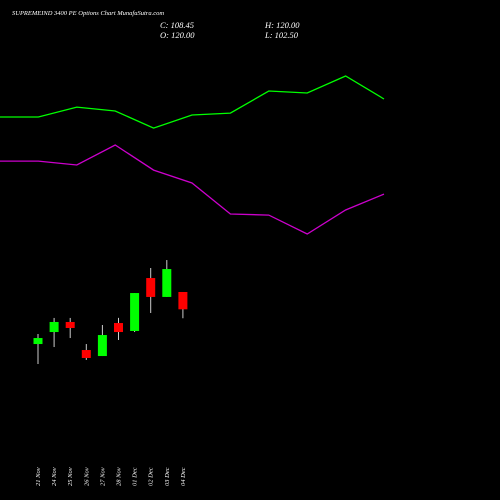 This screenshot has height=500, width=500. I want to click on x-tick-label: 28 Nov, so click(119, 476).